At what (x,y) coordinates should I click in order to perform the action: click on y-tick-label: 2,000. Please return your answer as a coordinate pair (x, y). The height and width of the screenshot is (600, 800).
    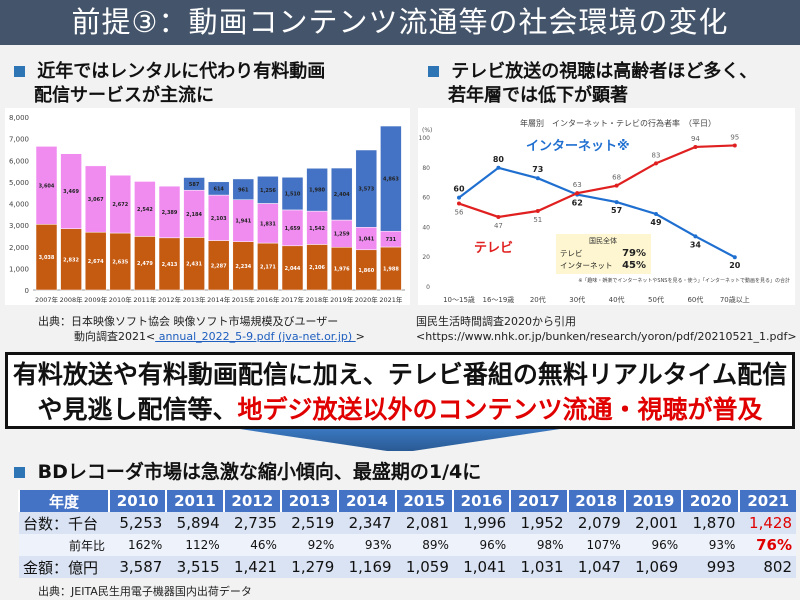
    Looking at the image, I should click on (19, 248).